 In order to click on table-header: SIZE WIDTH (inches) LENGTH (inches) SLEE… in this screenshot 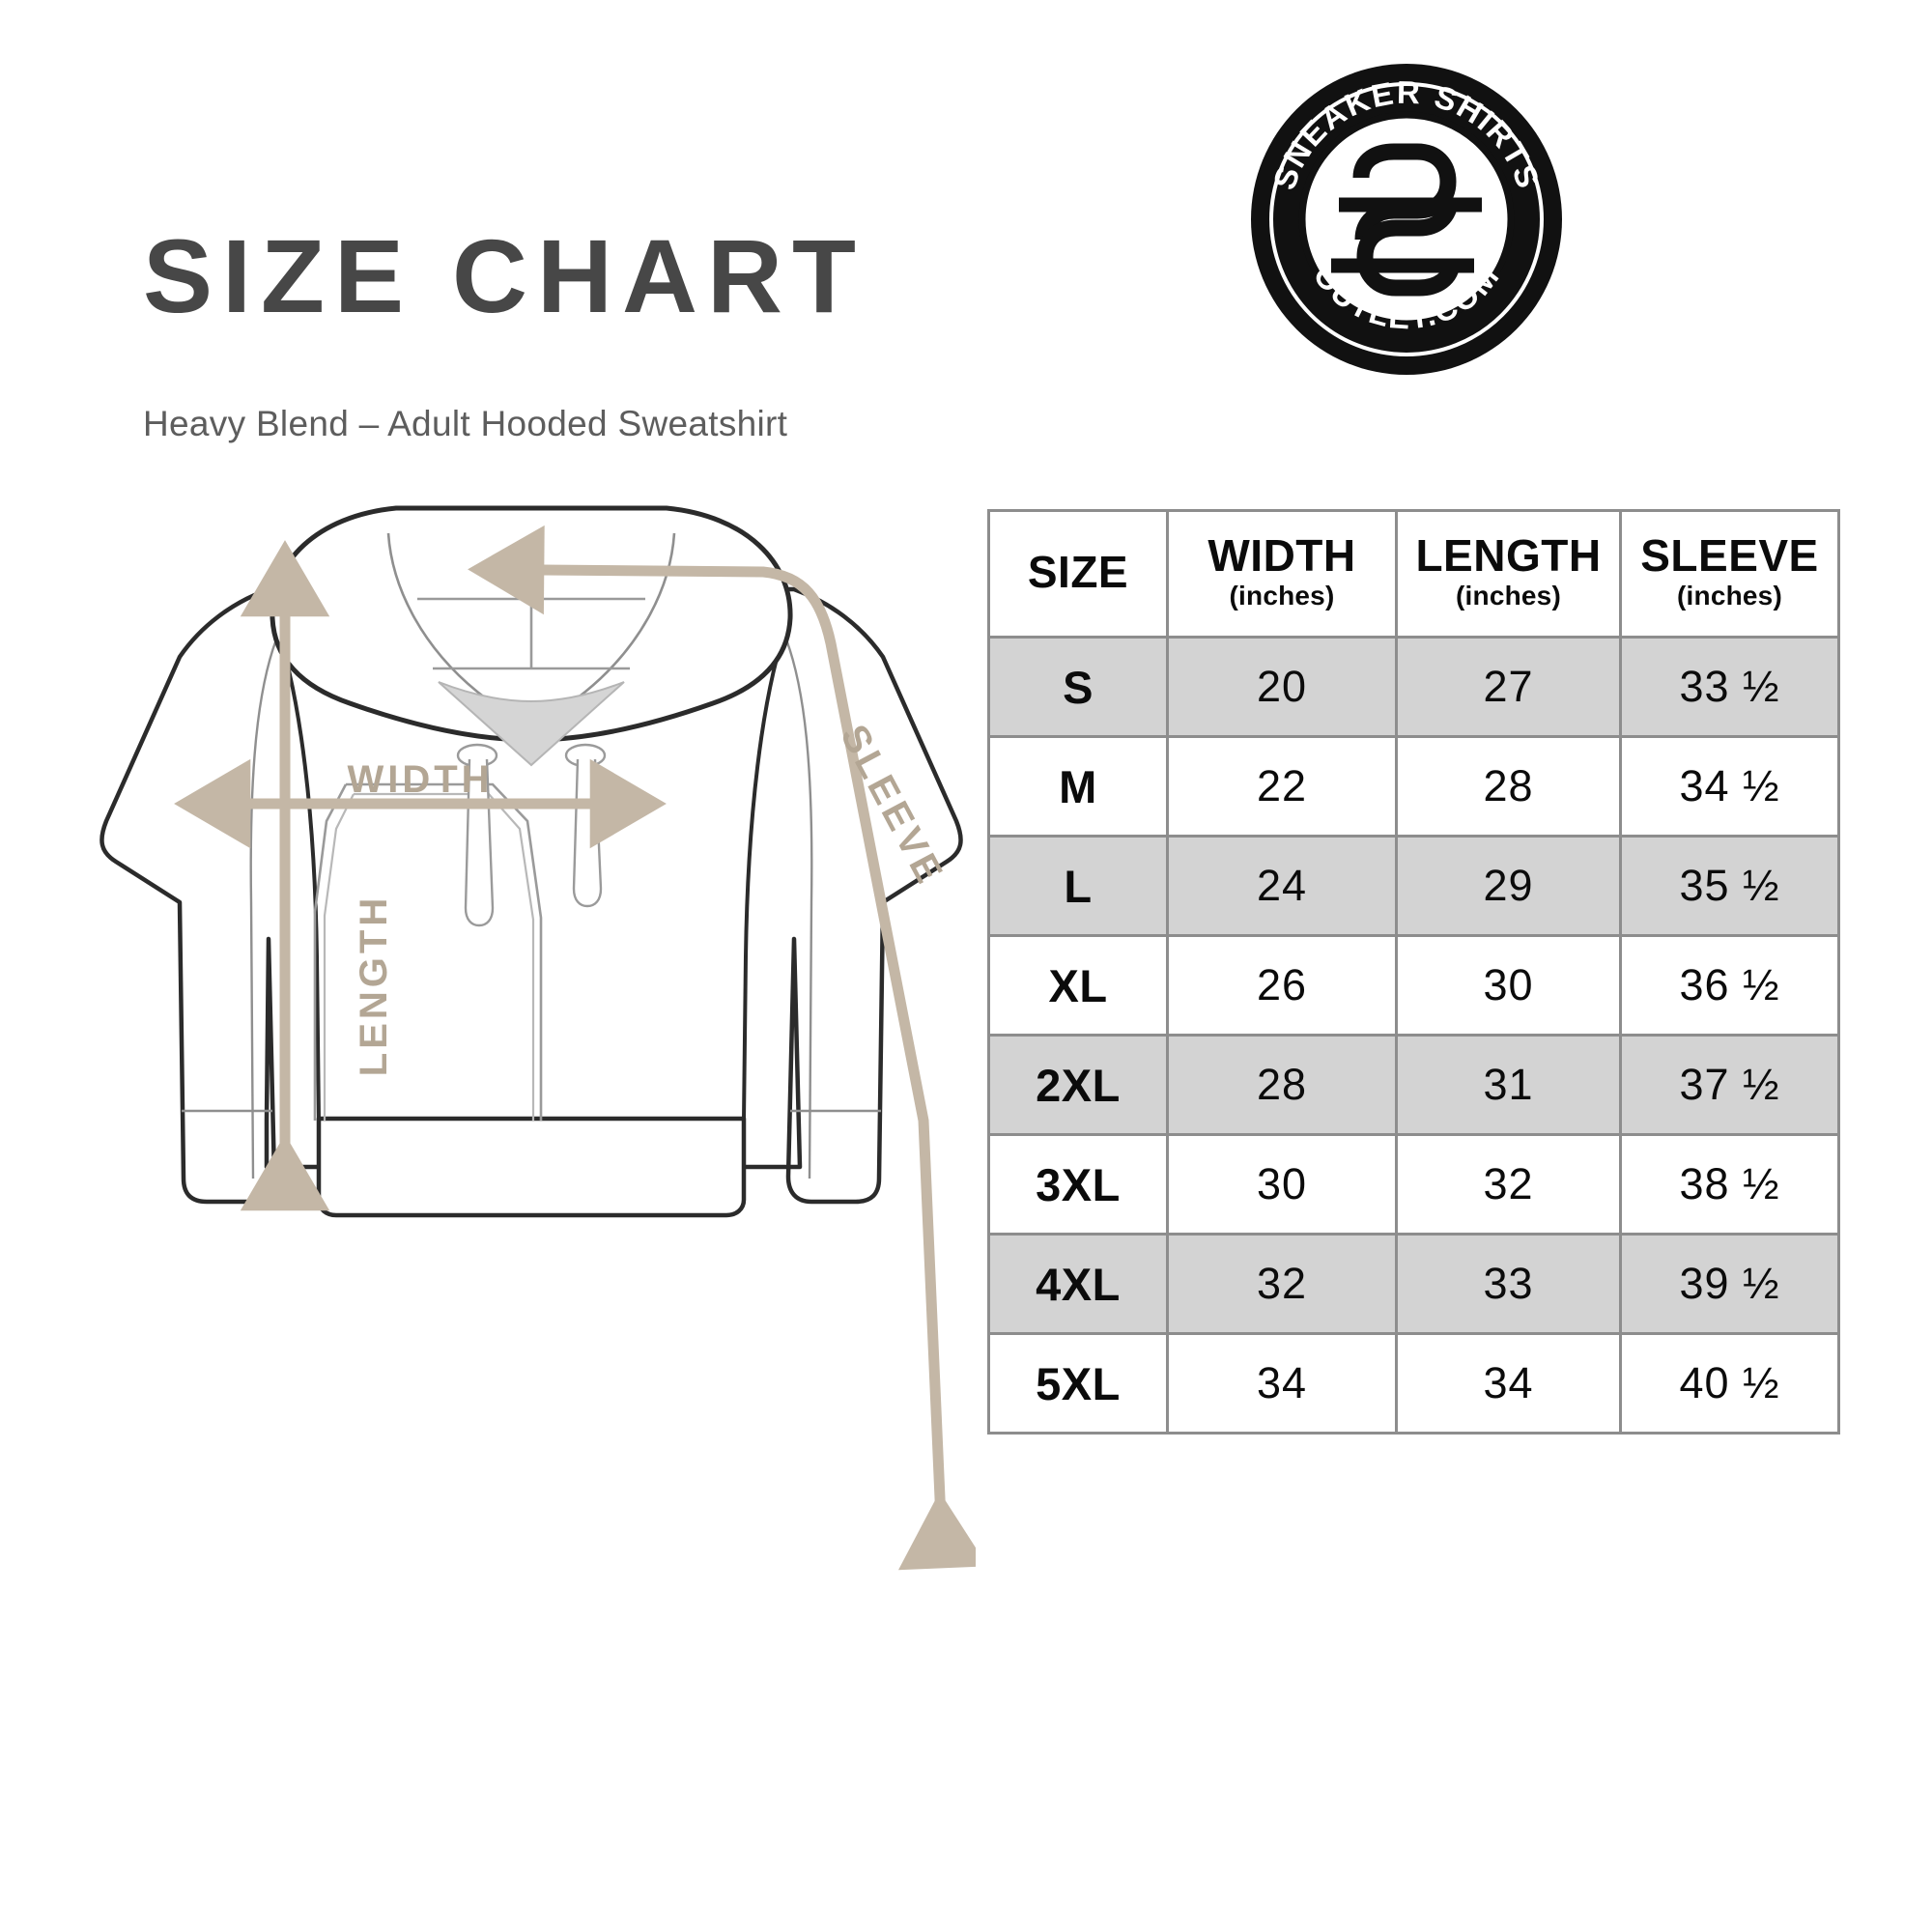, I will do `click(1413, 574)`.